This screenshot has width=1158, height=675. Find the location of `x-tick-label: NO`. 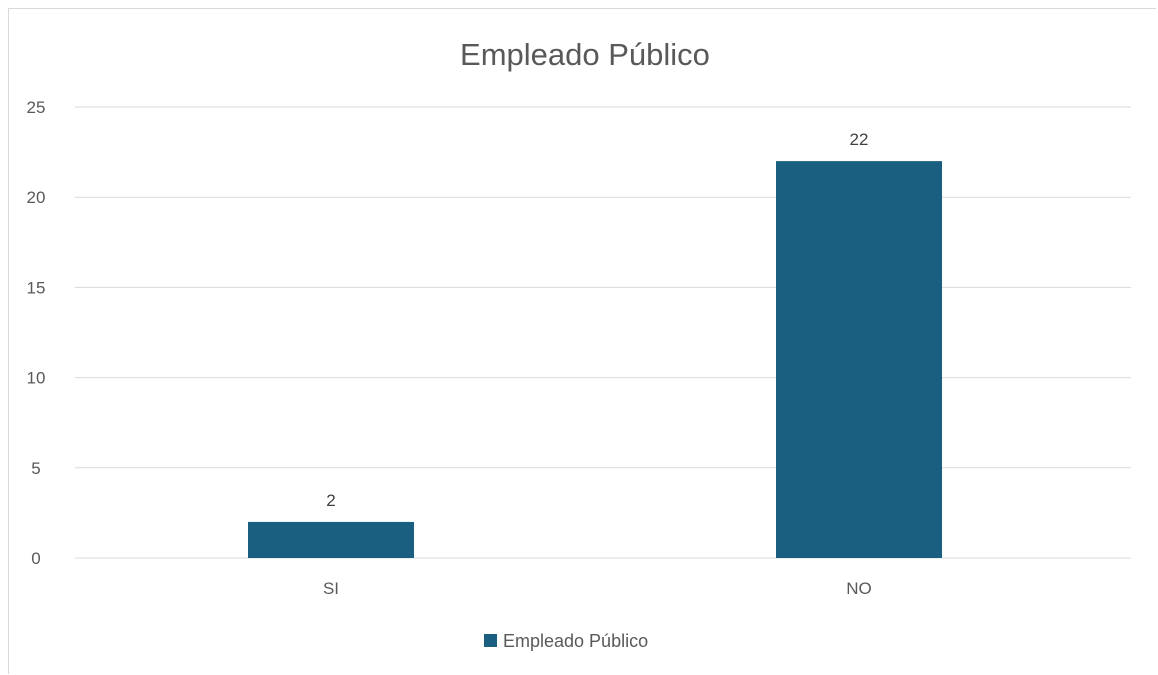

x-tick-label: NO is located at coordinates (859, 588).